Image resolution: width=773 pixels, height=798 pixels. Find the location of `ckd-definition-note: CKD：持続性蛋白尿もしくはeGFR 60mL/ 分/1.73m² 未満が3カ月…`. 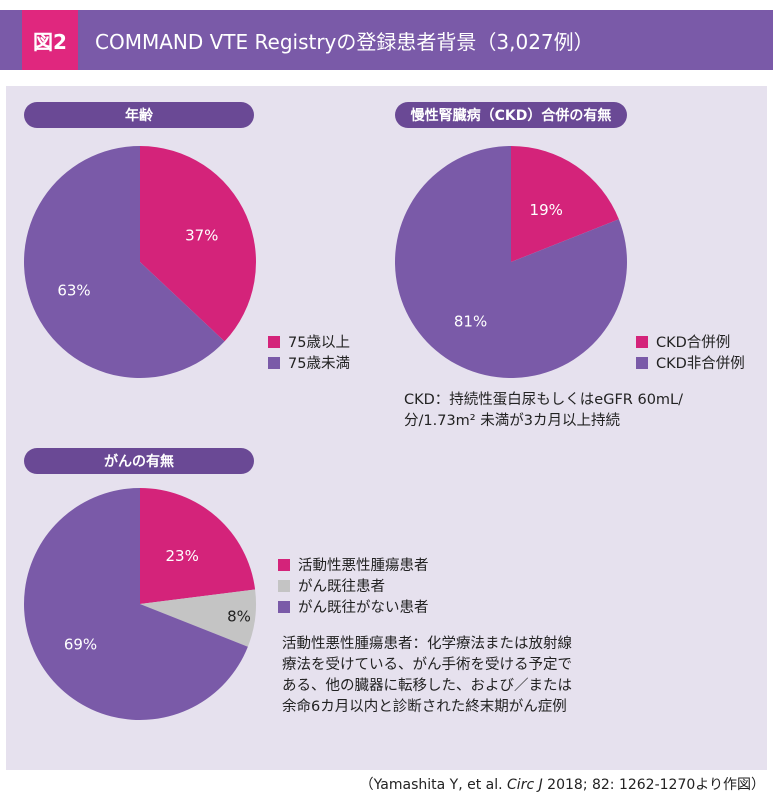

ckd-definition-note: CKD：持続性蛋白尿もしくはeGFR 60mL/ 分/1.73m² 未満が3カ月… is located at coordinates (584, 411).